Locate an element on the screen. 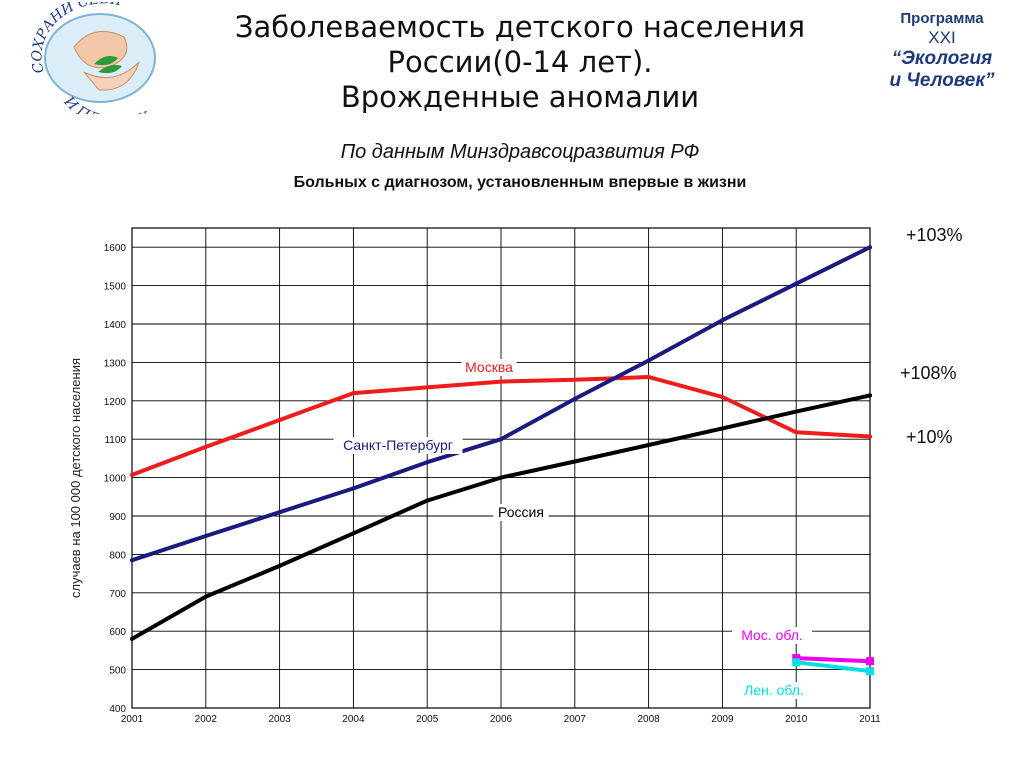 The height and width of the screenshot is (768, 1024). series-label-mos-obl: Мос. обл. is located at coordinates (772, 635).